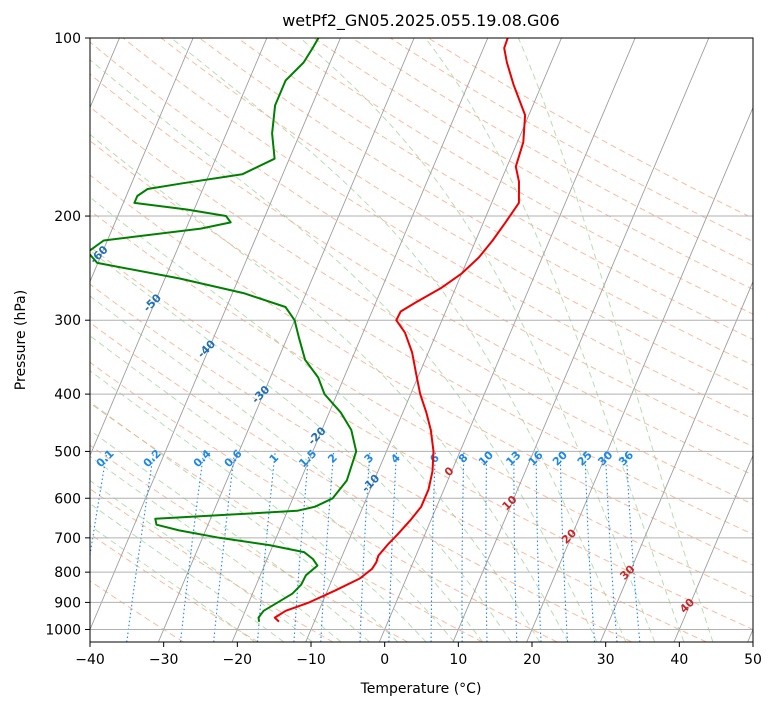 Image resolution: width=775 pixels, height=712 pixels. What do you see at coordinates (753, 660) in the screenshot?
I see `x-tick-label: 50` at bounding box center [753, 660].